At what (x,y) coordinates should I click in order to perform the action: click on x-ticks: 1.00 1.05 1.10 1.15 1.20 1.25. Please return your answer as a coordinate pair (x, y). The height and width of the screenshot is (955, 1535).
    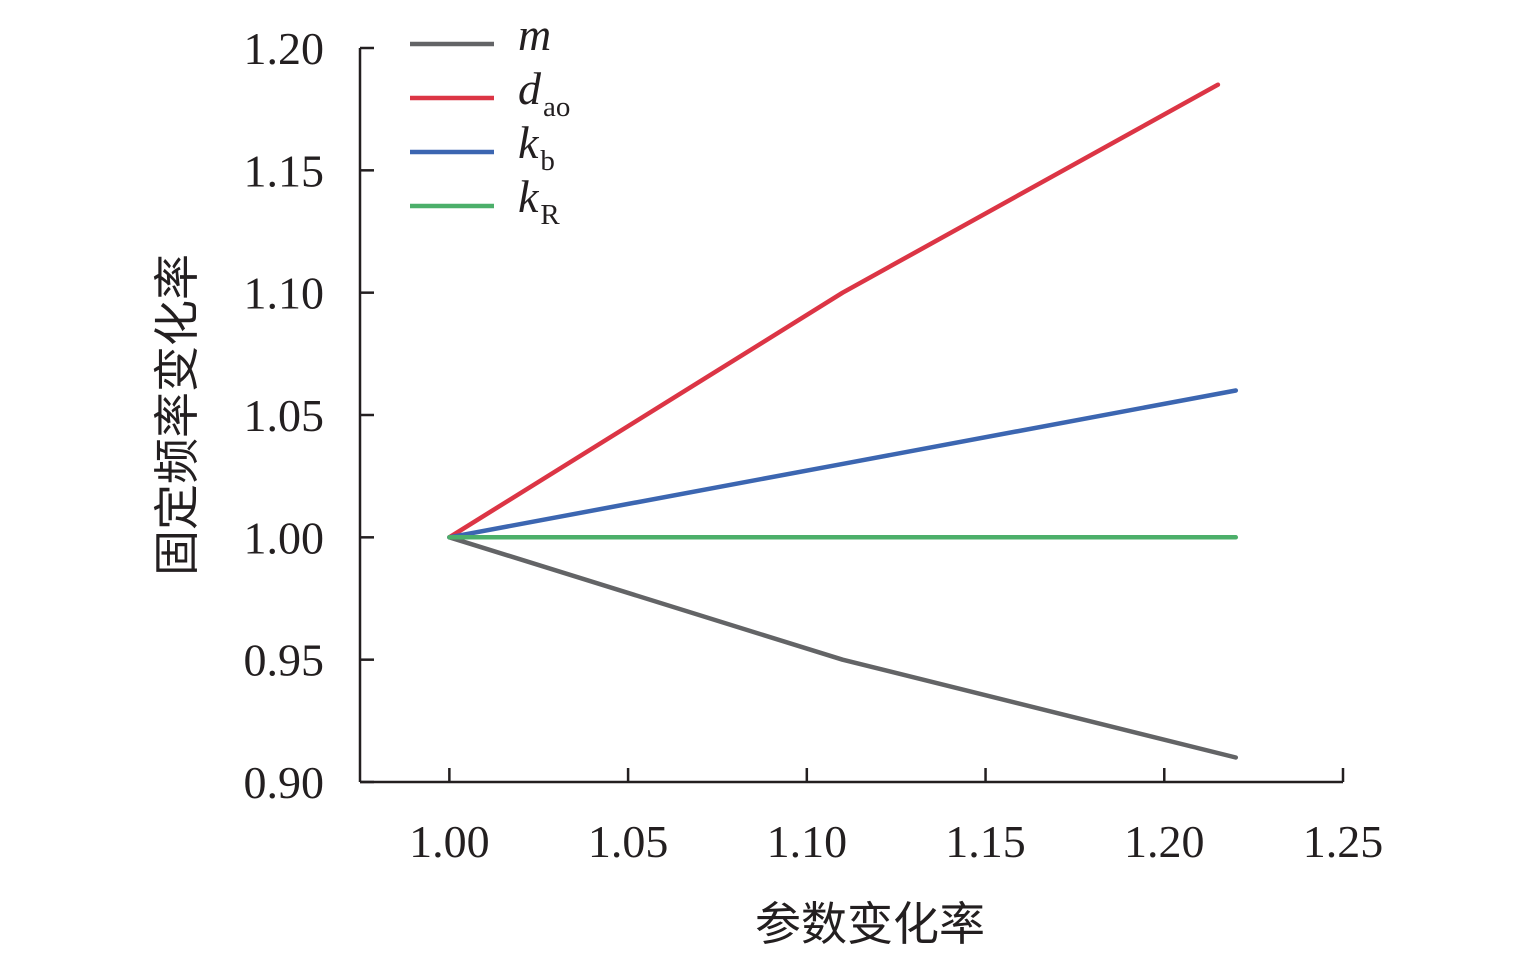
    Looking at the image, I should click on (896, 817).